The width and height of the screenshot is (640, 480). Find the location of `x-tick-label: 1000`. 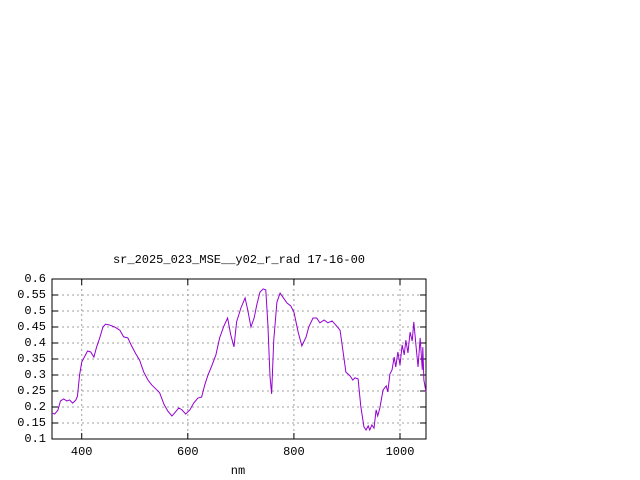

x-tick-label: 1000 is located at coordinates (400, 452).